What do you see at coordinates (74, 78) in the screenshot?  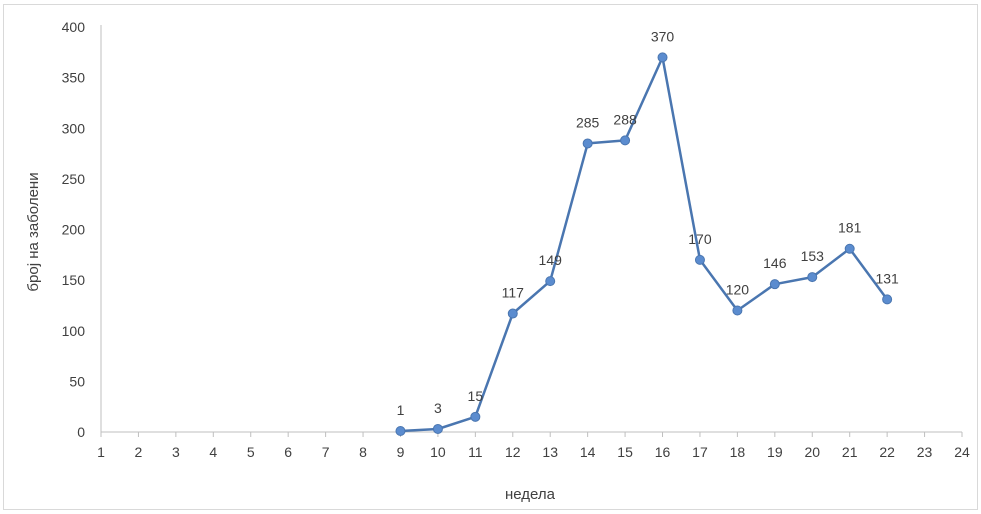 I see `y-tick-label: 350` at bounding box center [74, 78].